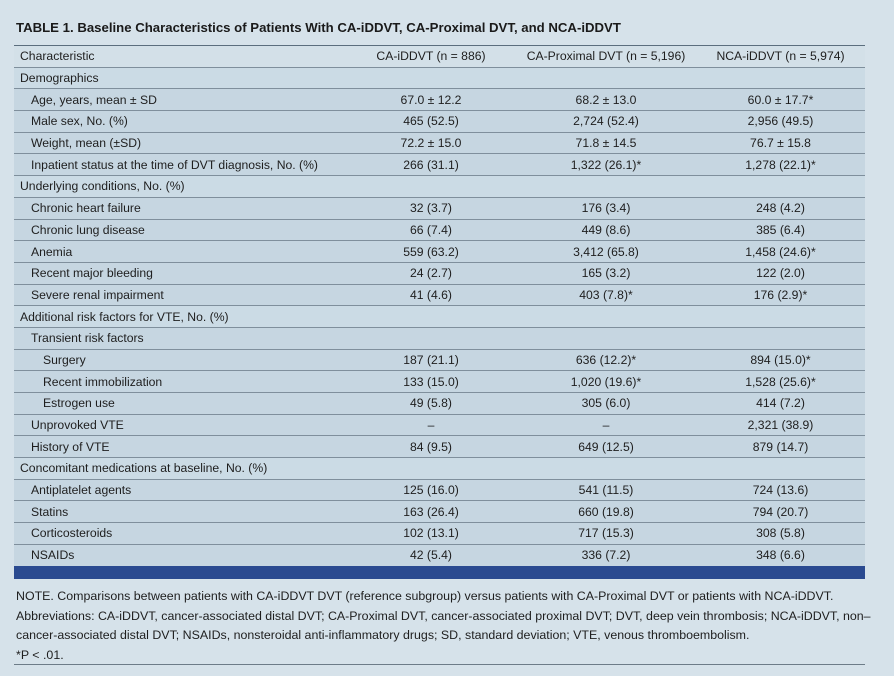 This screenshot has height=676, width=894. I want to click on row-label: Corticosteroids, so click(180, 533).